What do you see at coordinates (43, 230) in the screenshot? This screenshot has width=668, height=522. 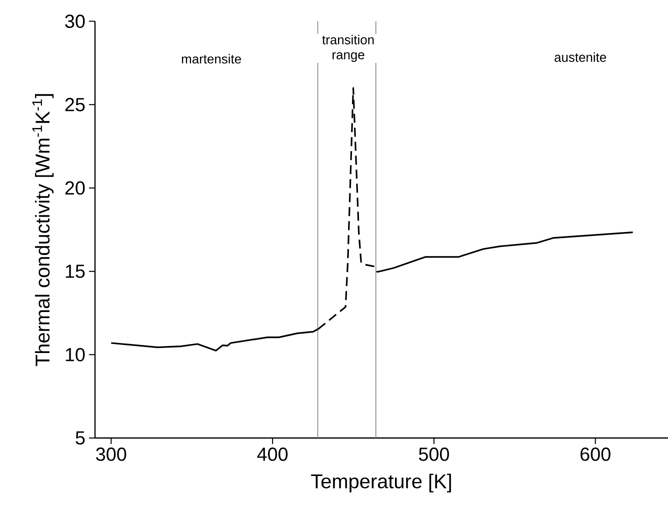 I see `y-axis-title: Thermal conductivity [Wm$^{-1}$K$^{-1}$]` at bounding box center [43, 230].